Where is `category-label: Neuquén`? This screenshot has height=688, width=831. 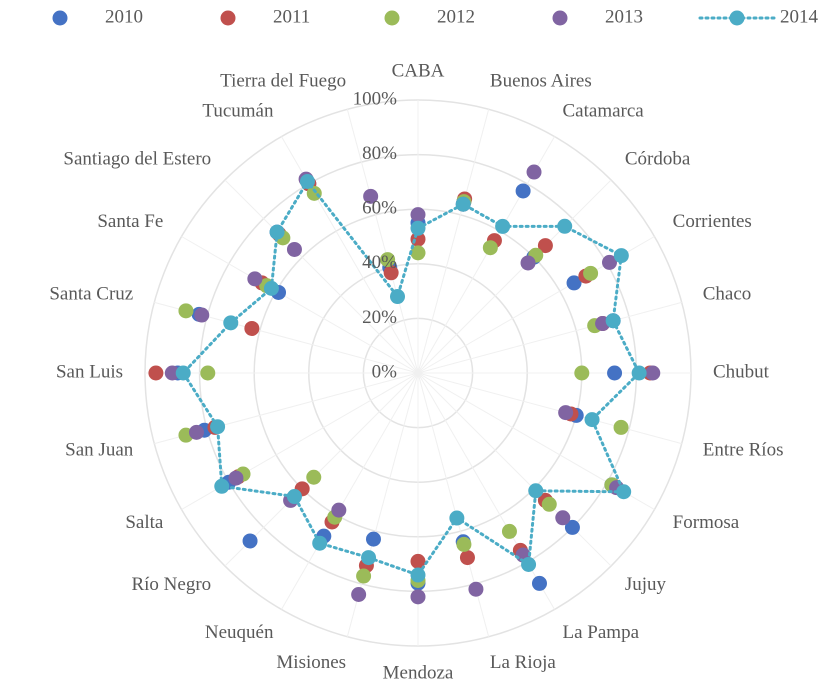
category-label: Neuquén is located at coordinates (239, 632).